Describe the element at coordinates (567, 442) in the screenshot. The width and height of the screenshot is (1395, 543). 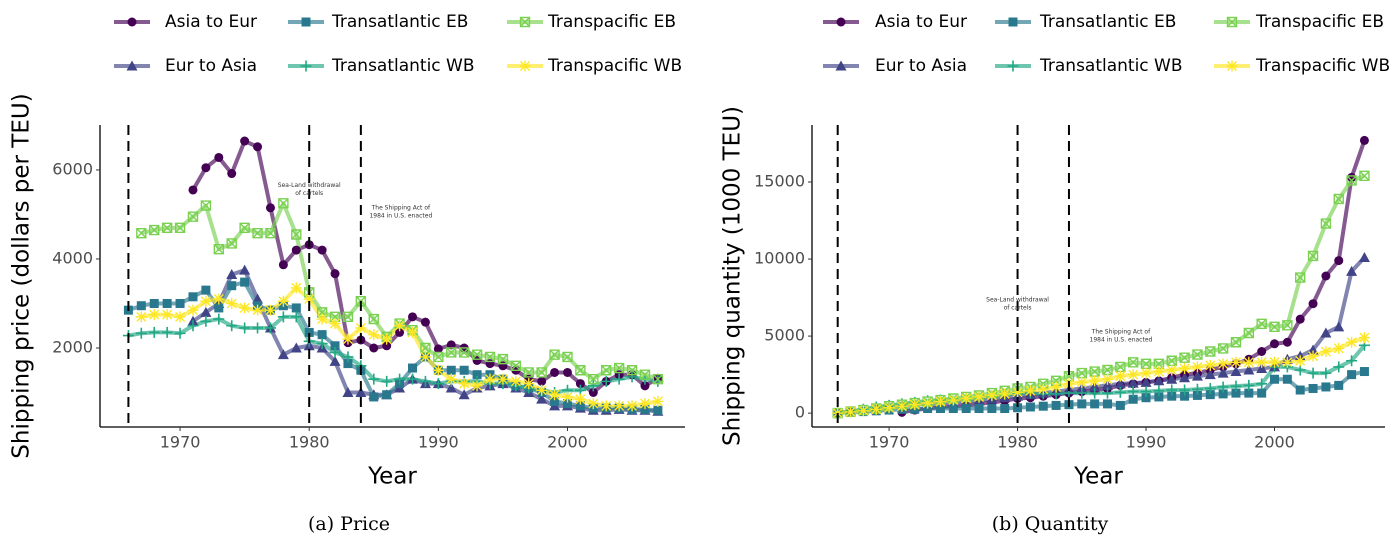
I see `x-tick-label: 2000` at that location.